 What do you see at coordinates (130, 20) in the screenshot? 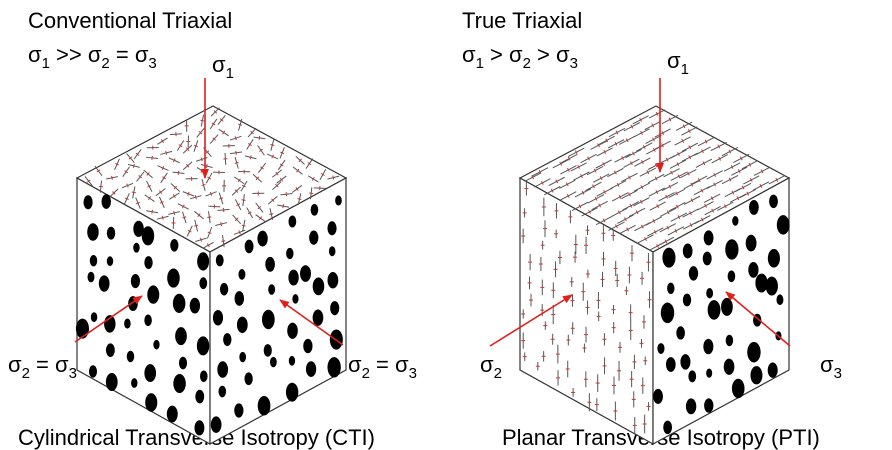
I see `left-title: Conventional Triaxial` at bounding box center [130, 20].